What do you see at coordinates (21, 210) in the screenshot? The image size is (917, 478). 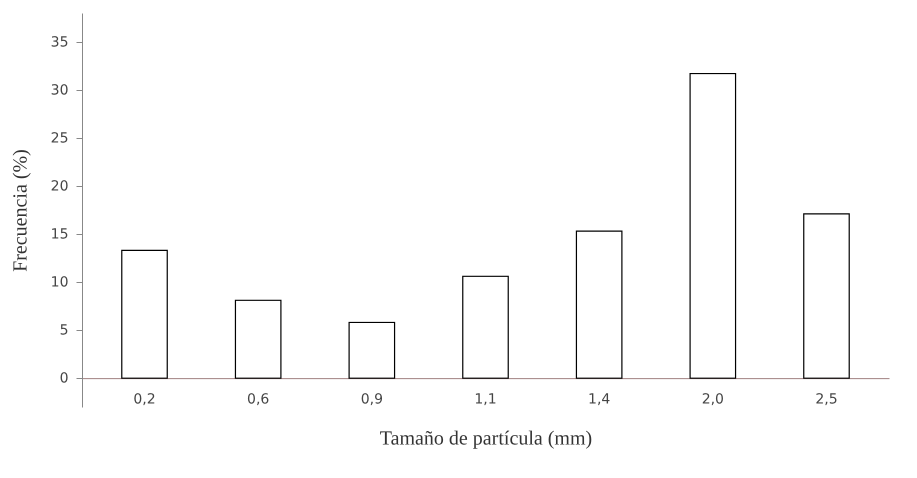 I see `y-axis-title: Frecuencia (%)` at bounding box center [21, 210].